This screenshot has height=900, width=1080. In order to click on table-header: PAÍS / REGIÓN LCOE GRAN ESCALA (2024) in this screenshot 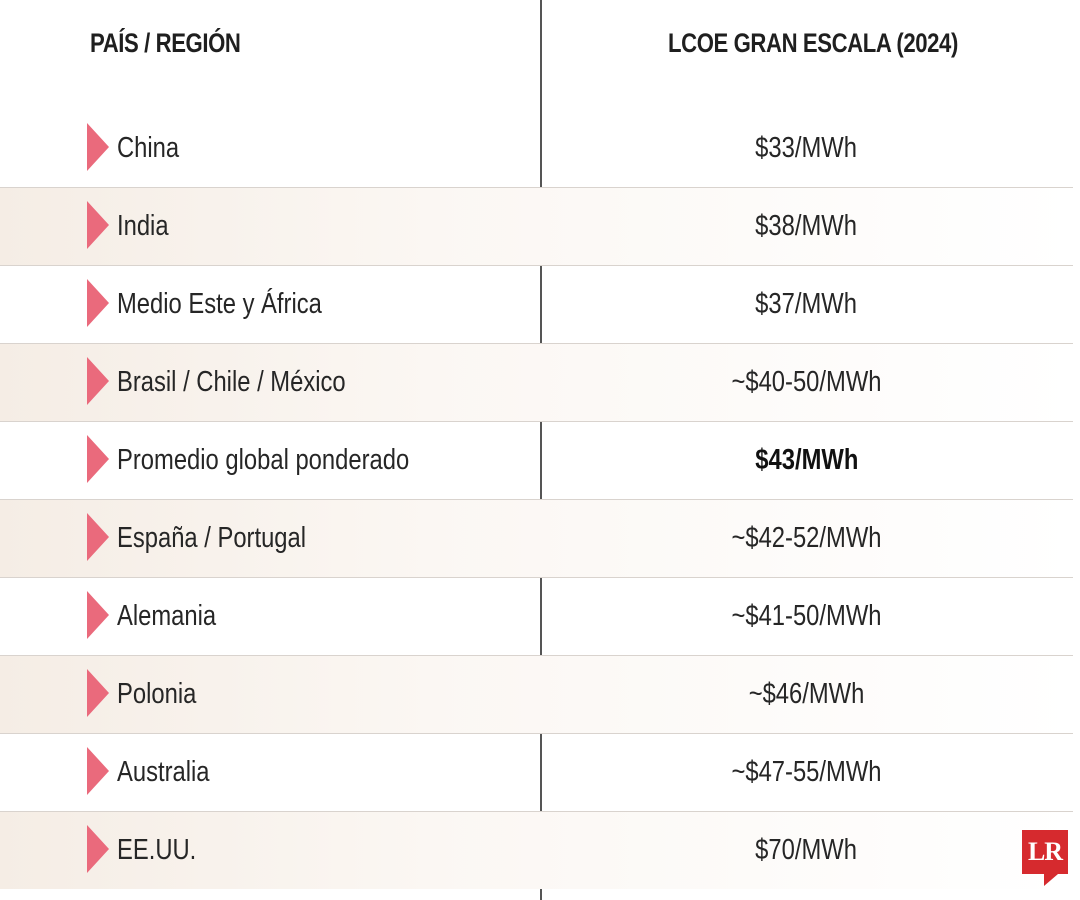, I will do `click(540, 53)`.